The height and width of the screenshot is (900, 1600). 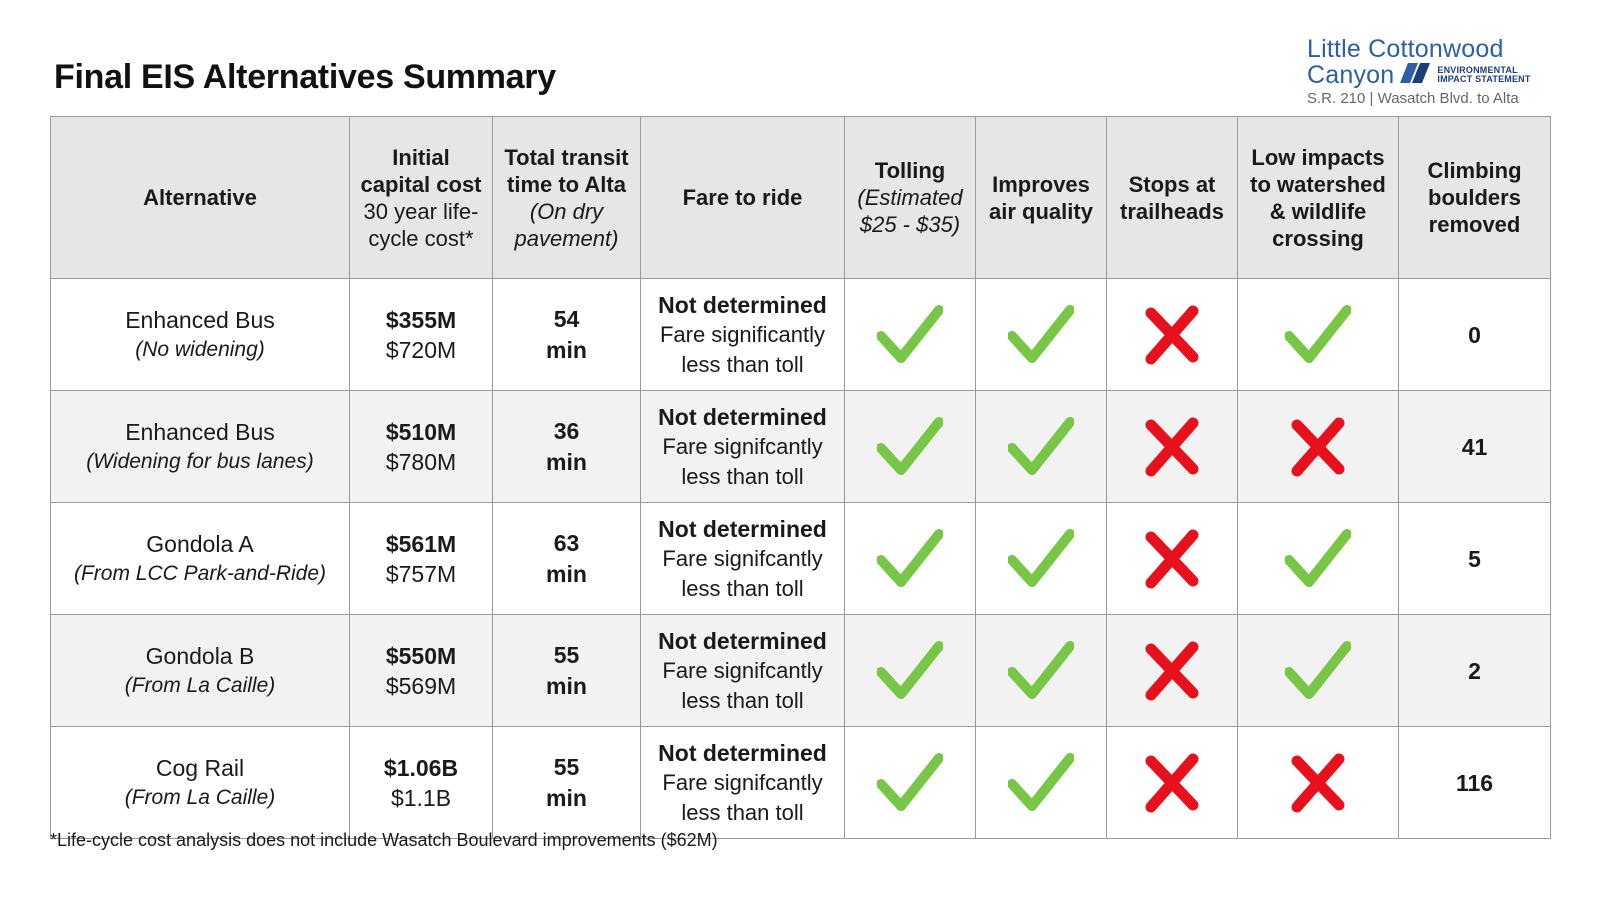 I want to click on header-boulders: Climbing boulders removed, so click(x=1474, y=197).